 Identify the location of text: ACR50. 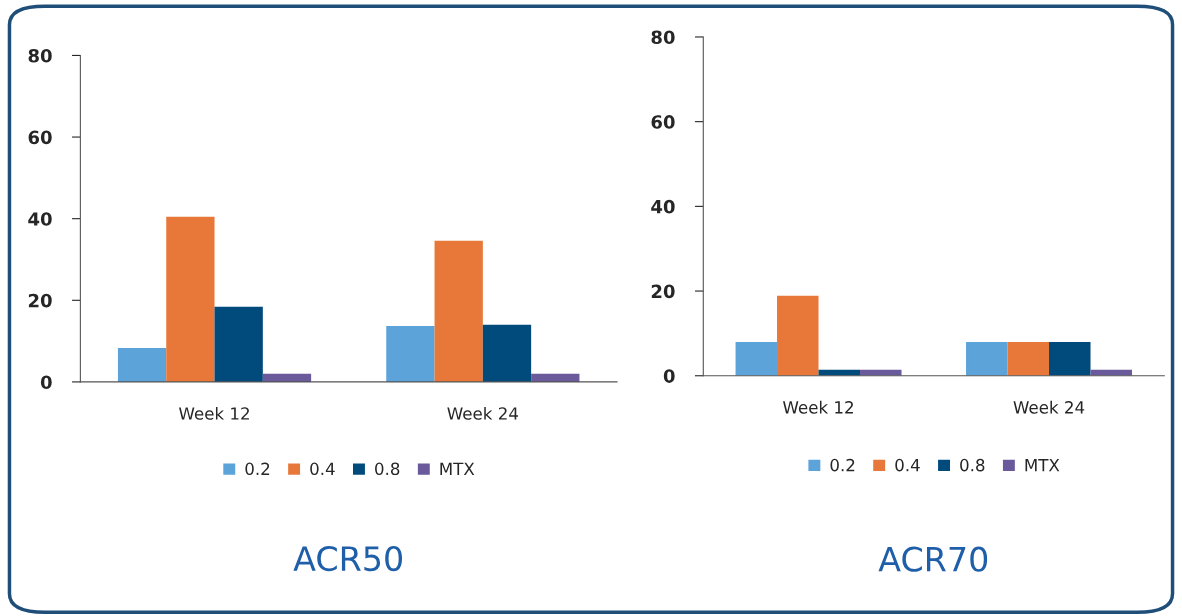
(348, 558).